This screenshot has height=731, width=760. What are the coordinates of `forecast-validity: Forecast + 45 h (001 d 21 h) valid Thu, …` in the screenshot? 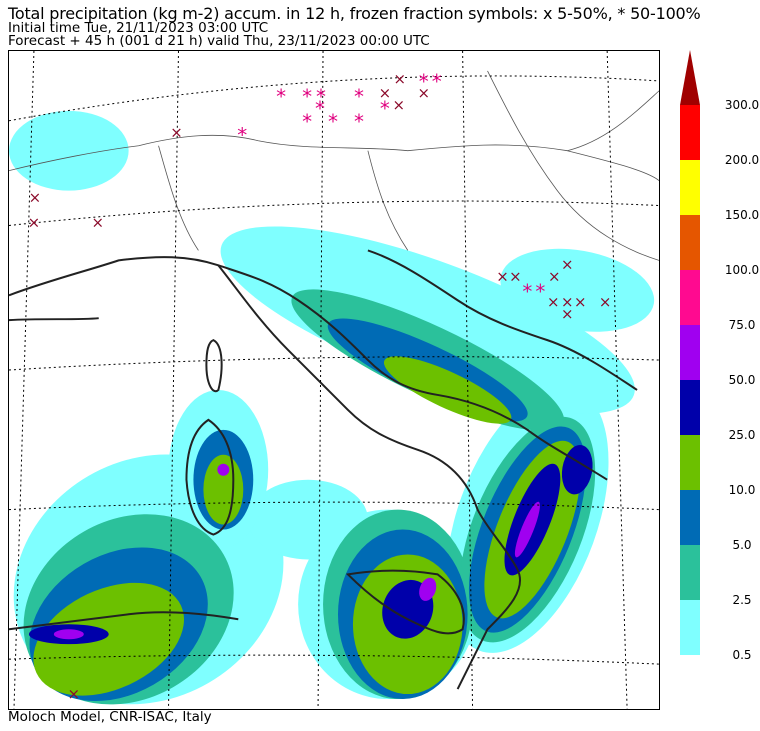 It's located at (219, 41).